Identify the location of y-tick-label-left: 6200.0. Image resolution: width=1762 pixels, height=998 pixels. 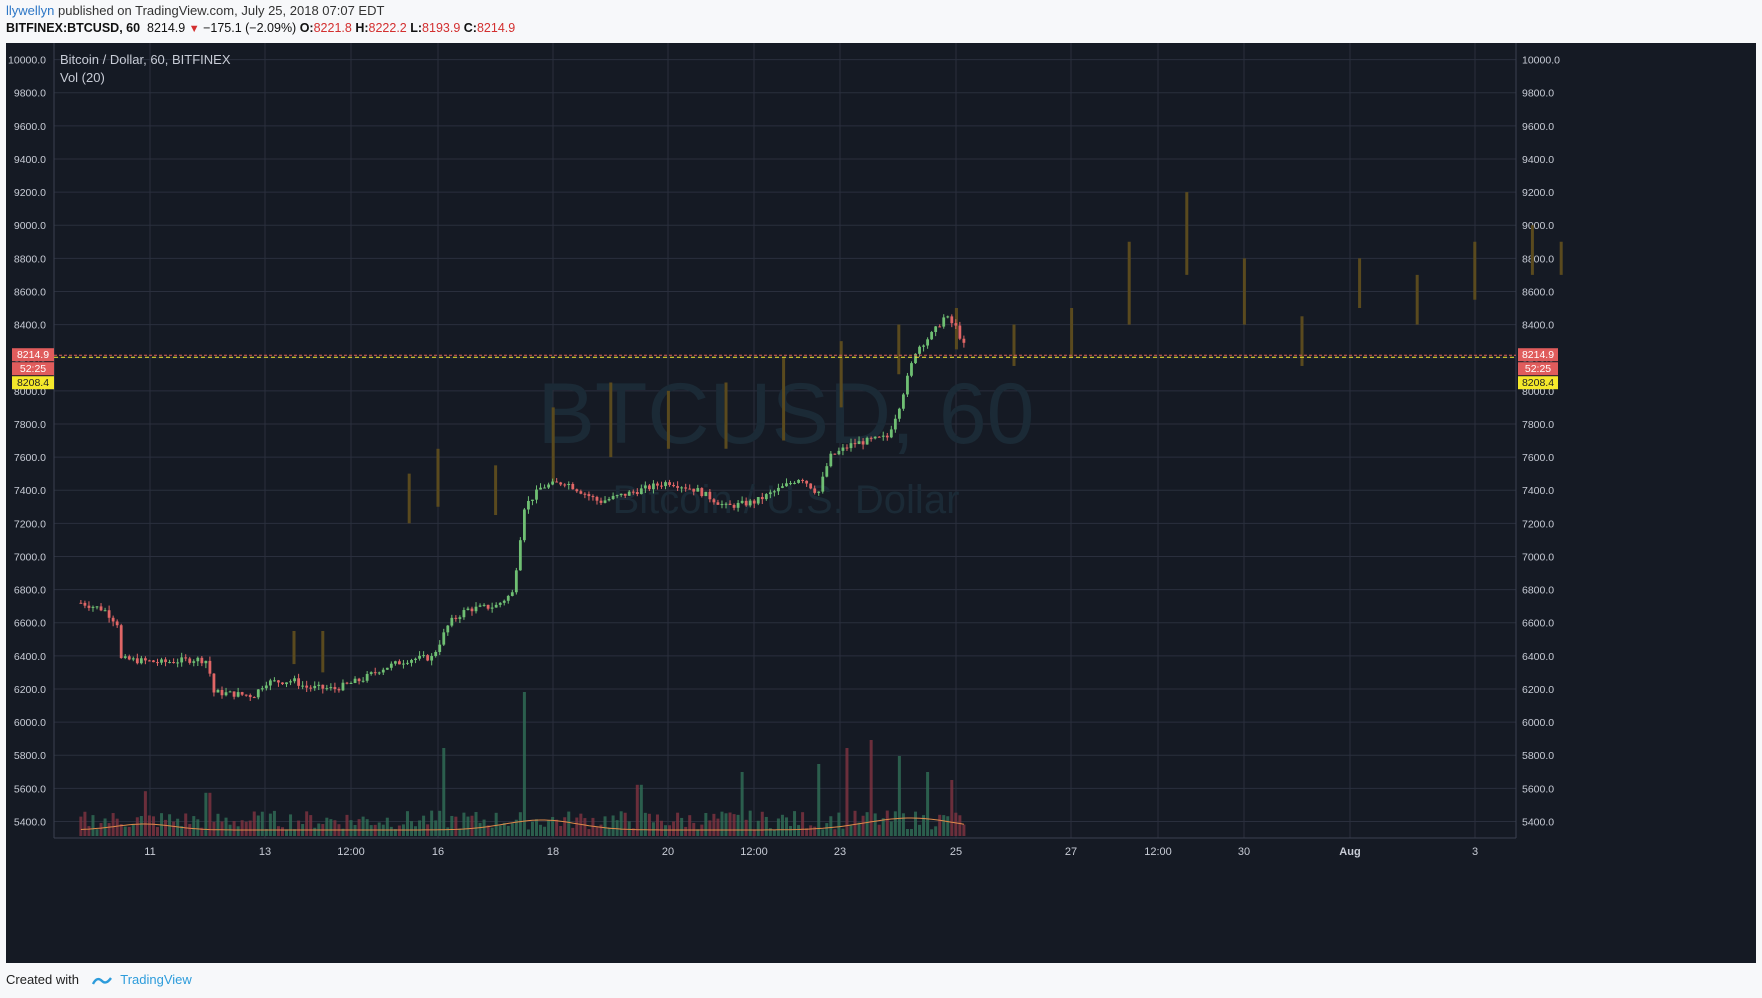
(30, 690).